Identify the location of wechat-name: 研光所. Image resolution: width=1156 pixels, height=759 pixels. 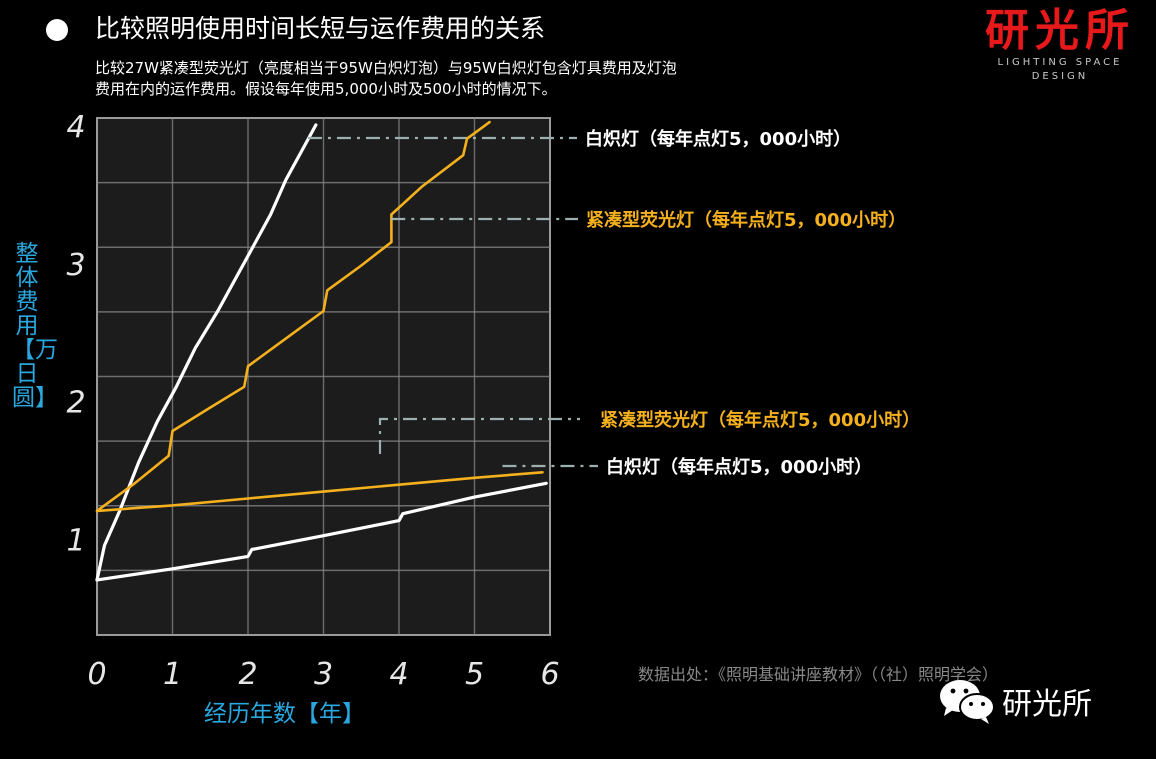
(1047, 704).